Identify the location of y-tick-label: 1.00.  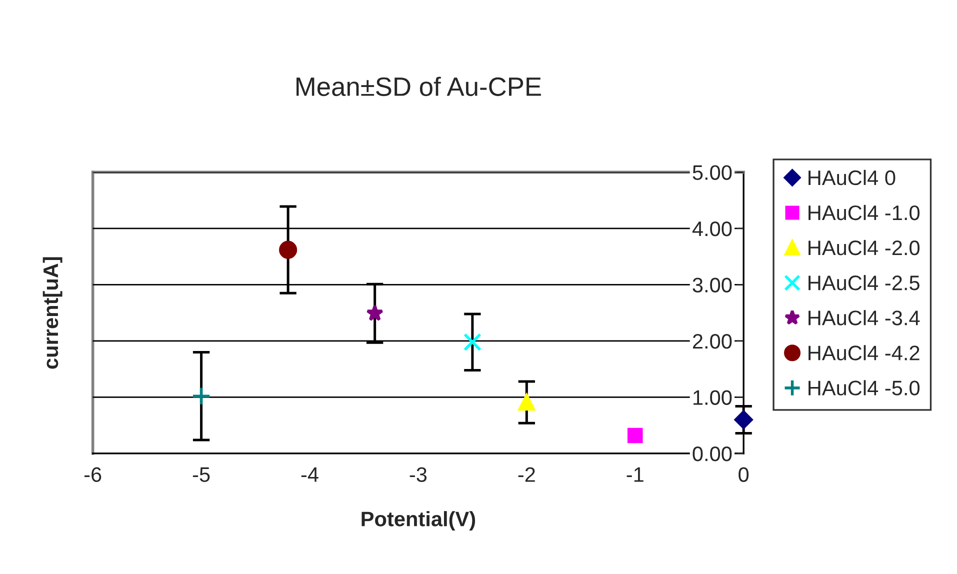
(713, 397).